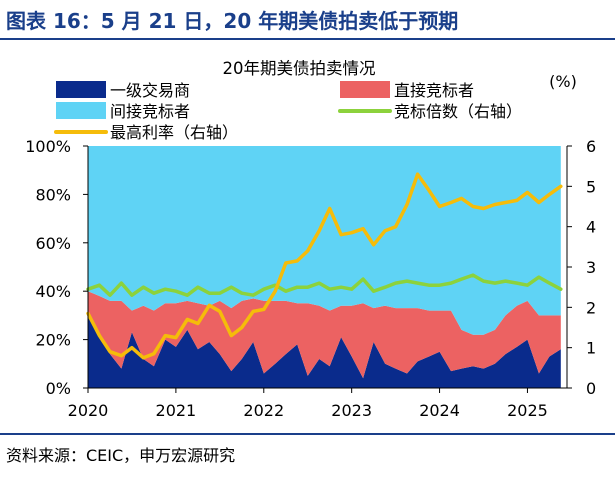 The image size is (615, 477). I want to click on right-tick-label: 0, so click(591, 388).